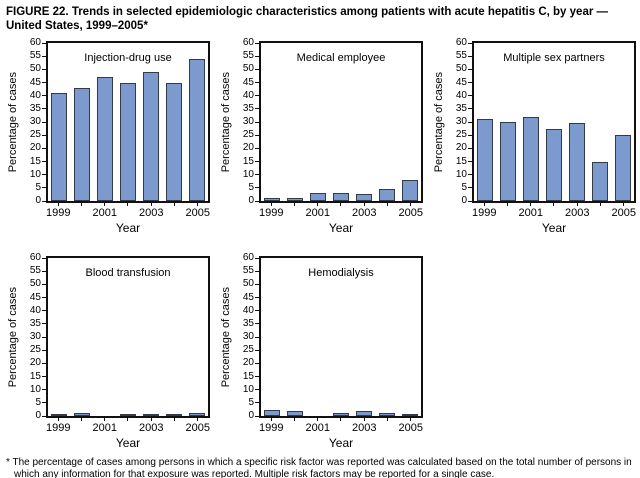 This screenshot has height=478, width=640. Describe the element at coordinates (251, 350) in the screenshot. I see `y-tick: 25` at that location.